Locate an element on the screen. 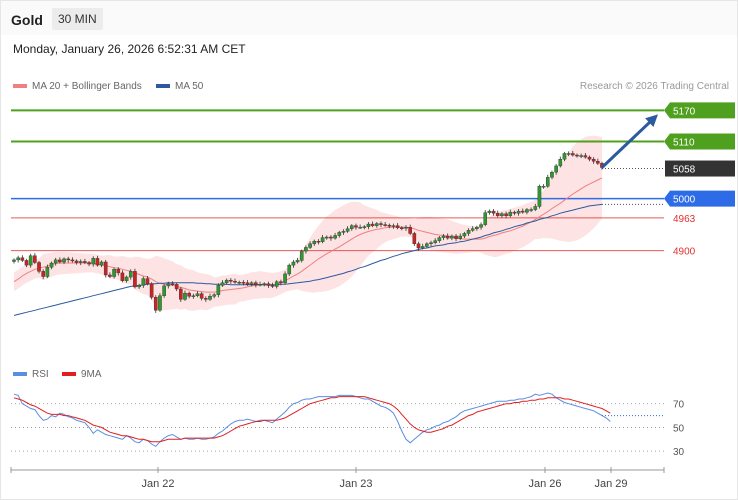  ma20-legend-label: MA 20 + Bollinger Bands is located at coordinates (87, 86).